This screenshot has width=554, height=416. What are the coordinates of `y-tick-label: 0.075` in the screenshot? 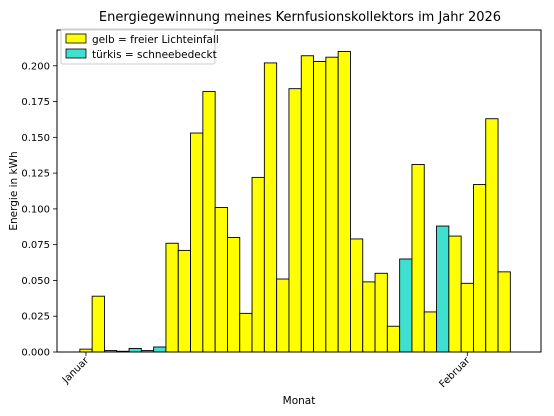 It's located at (35, 245).